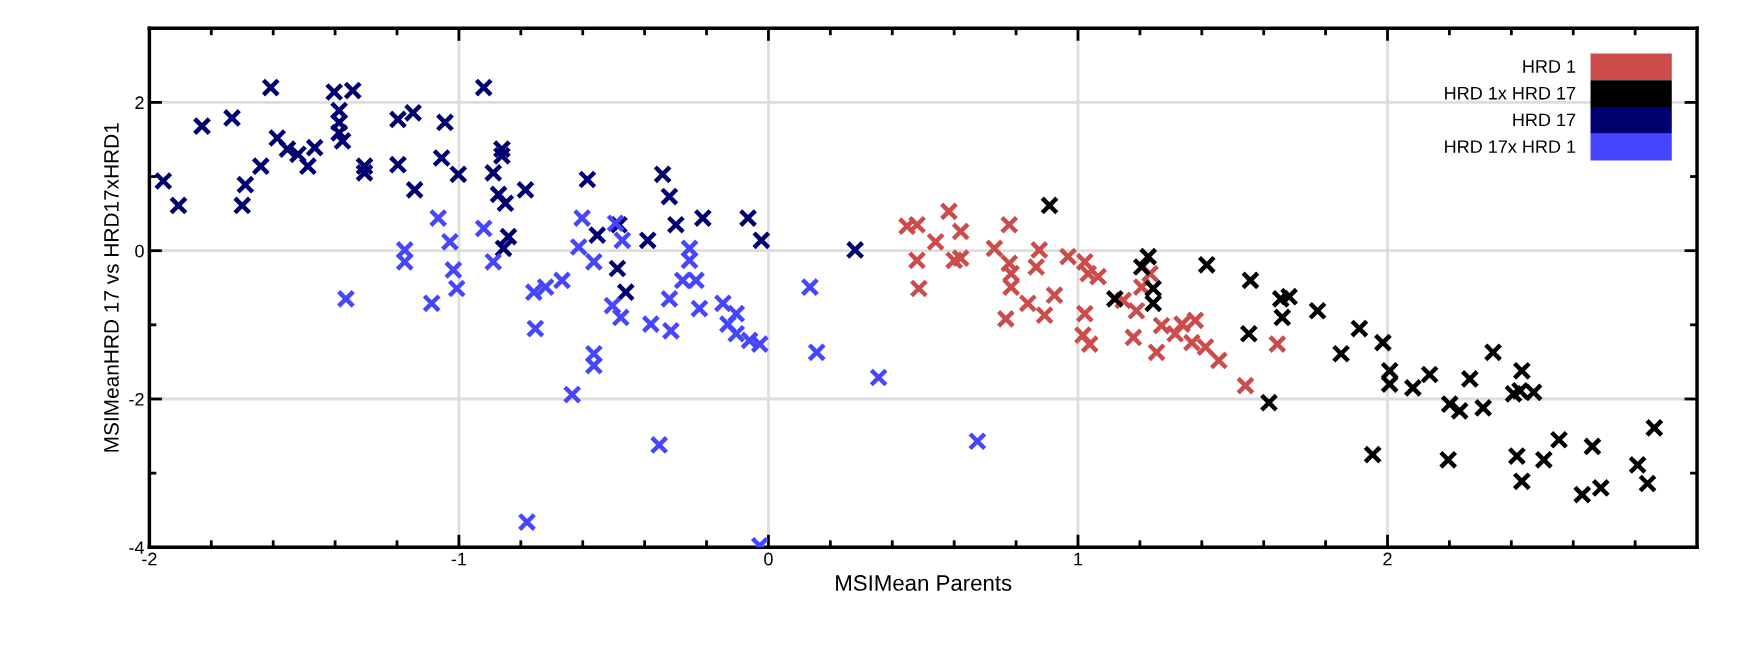 This screenshot has width=1737, height=657. Describe the element at coordinates (1544, 120) in the screenshot. I see `legend-label: HRD 17` at that location.